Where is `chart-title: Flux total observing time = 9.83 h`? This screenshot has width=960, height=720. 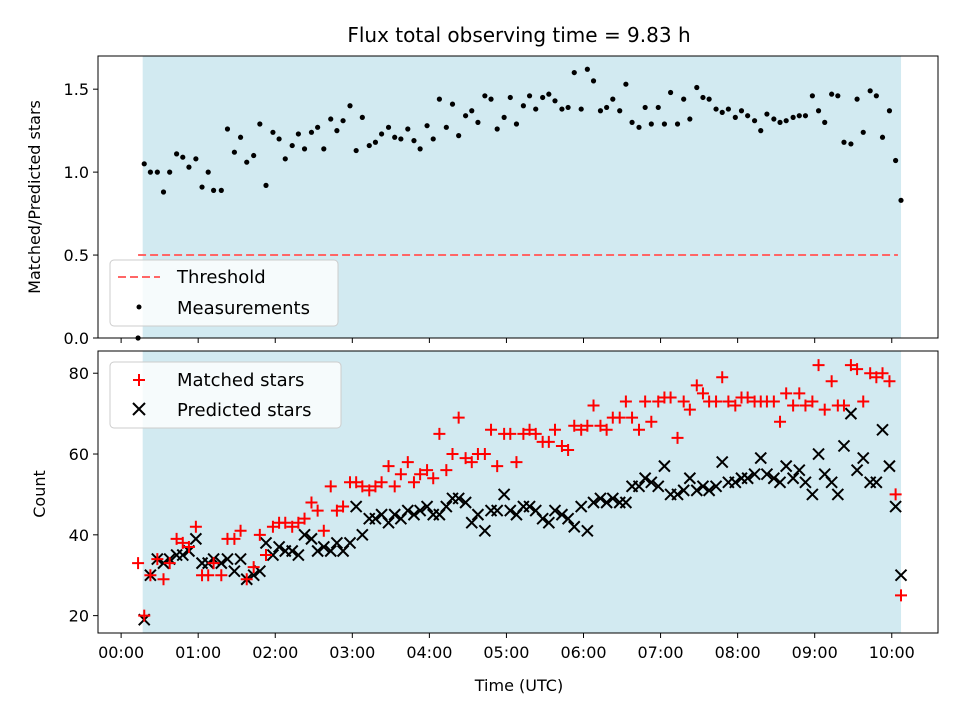
chart-title: Flux total observing time = 9.83 h is located at coordinates (518, 35).